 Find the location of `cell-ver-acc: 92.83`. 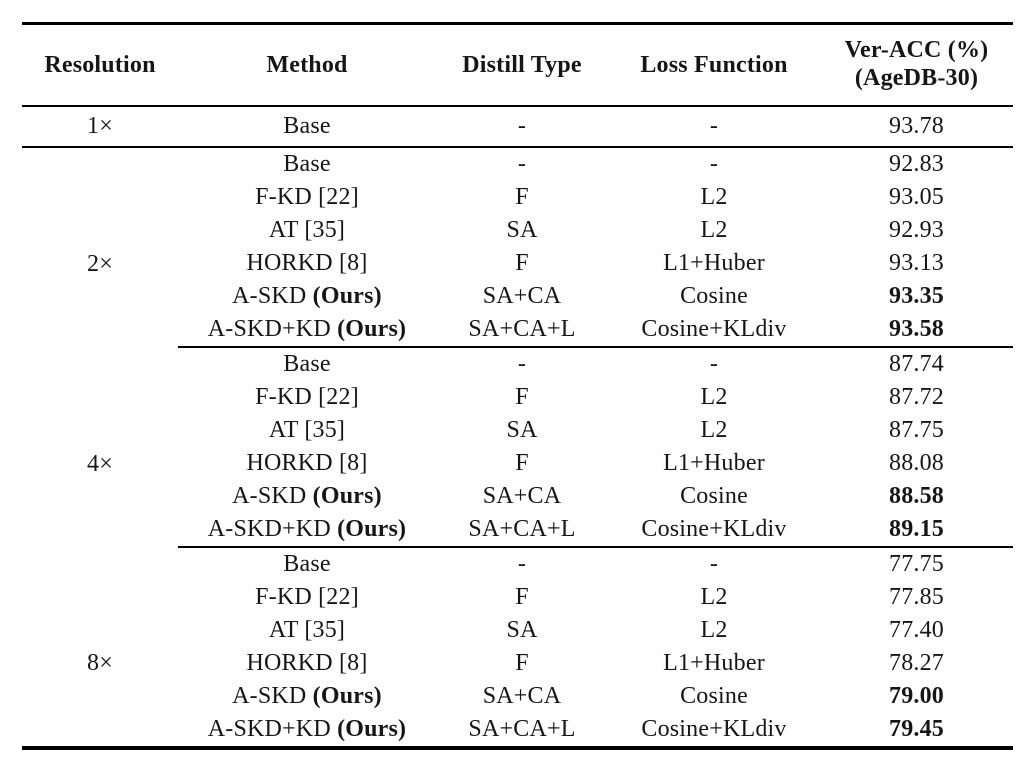

cell-ver-acc: 92.83 is located at coordinates (916, 164).